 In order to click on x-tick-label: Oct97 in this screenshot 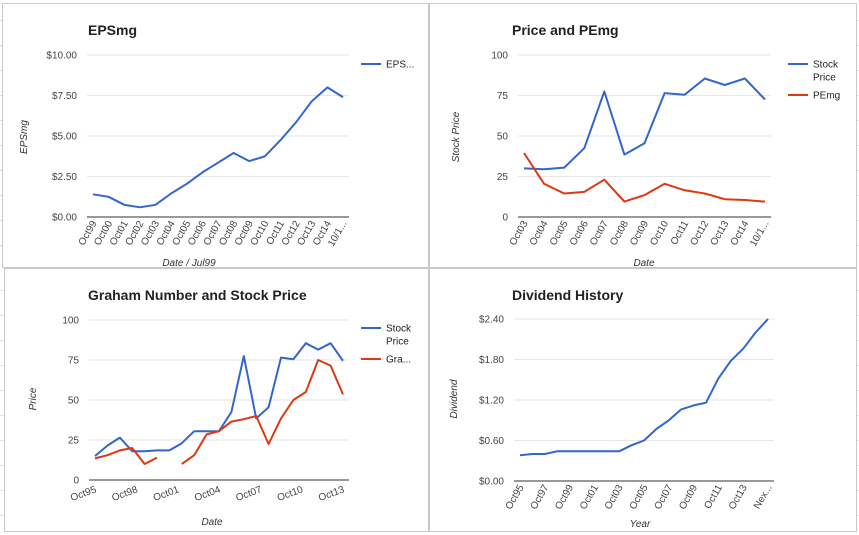, I will do `click(540, 497)`.